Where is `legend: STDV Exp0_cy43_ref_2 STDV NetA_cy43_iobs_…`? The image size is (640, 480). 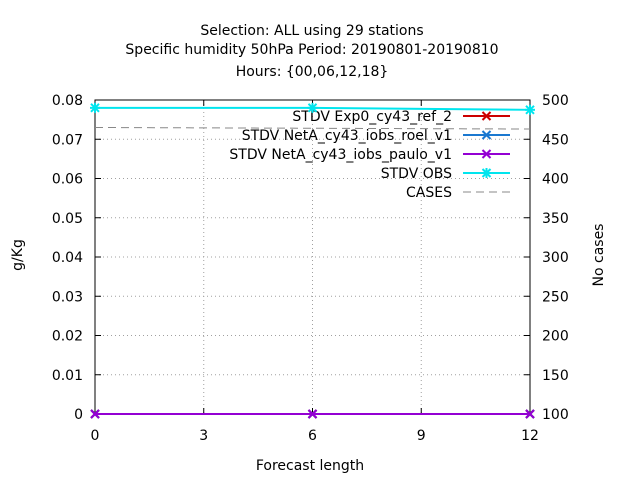
legend: STDV Exp0_cy43_ref_2 STDV NetA_cy43_iobs_… is located at coordinates (369, 155).